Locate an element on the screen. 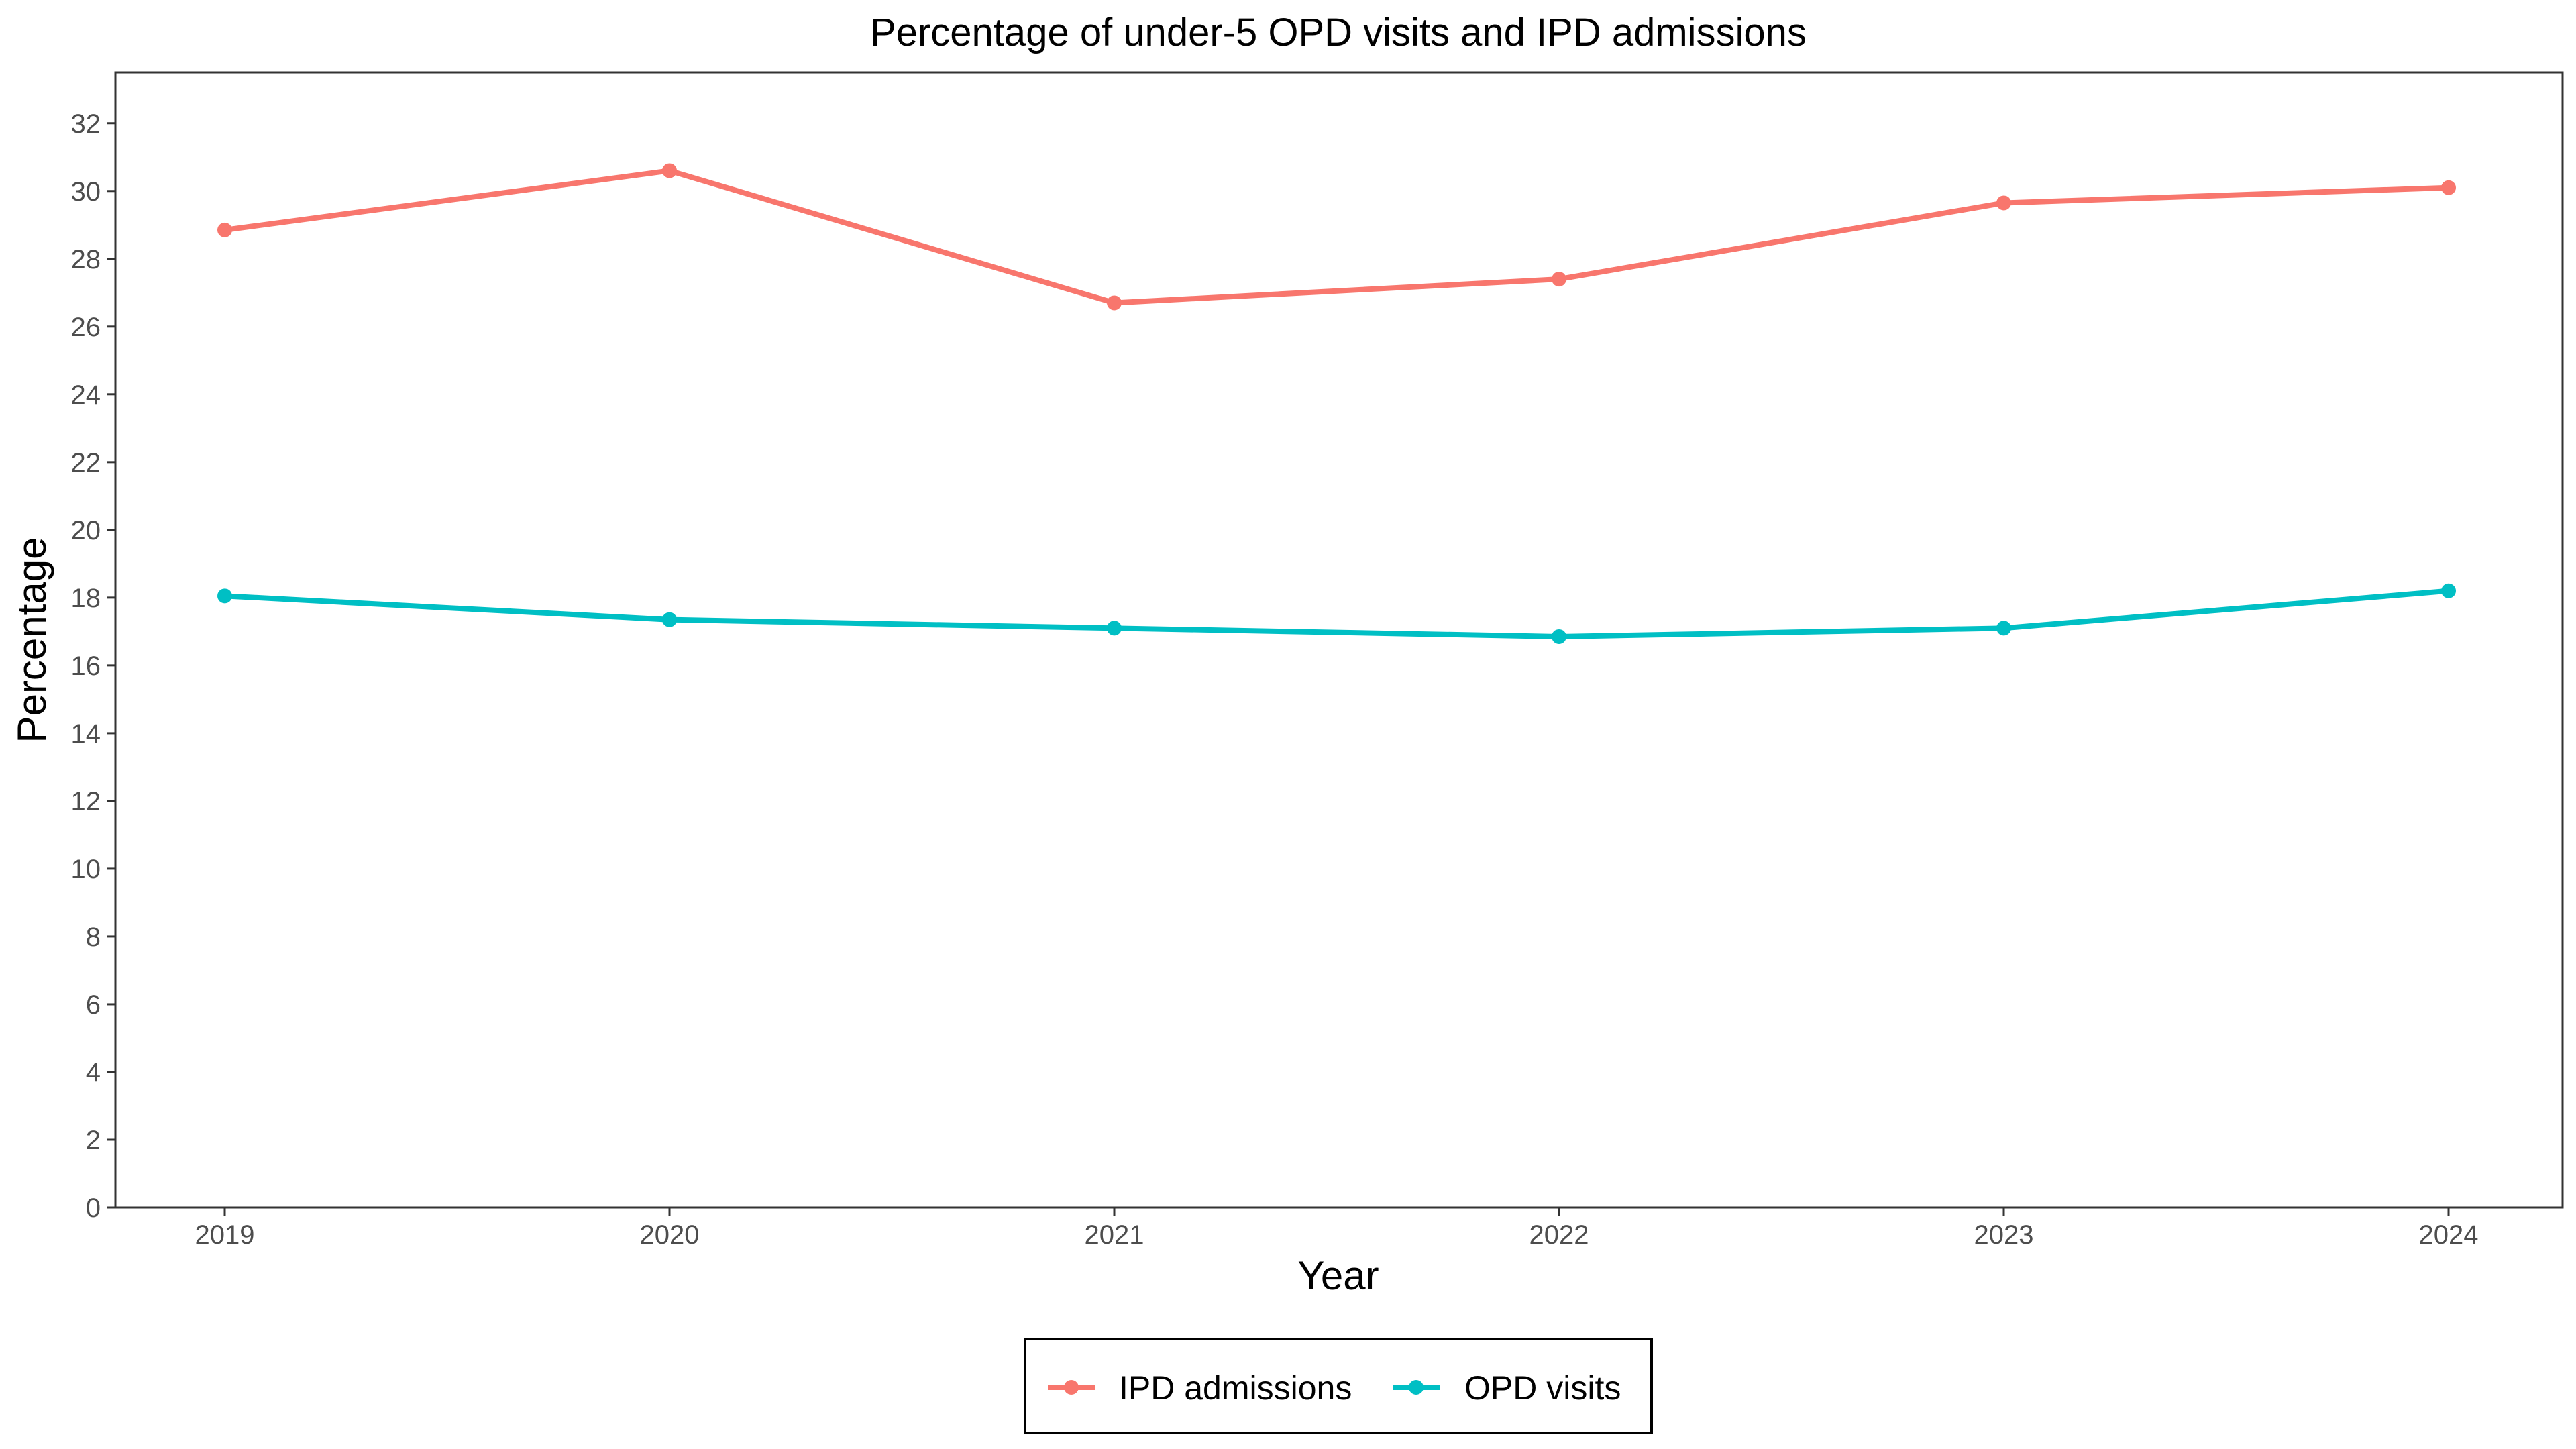 The image size is (2576, 1449). y-tick-label: 20 is located at coordinates (86, 530).